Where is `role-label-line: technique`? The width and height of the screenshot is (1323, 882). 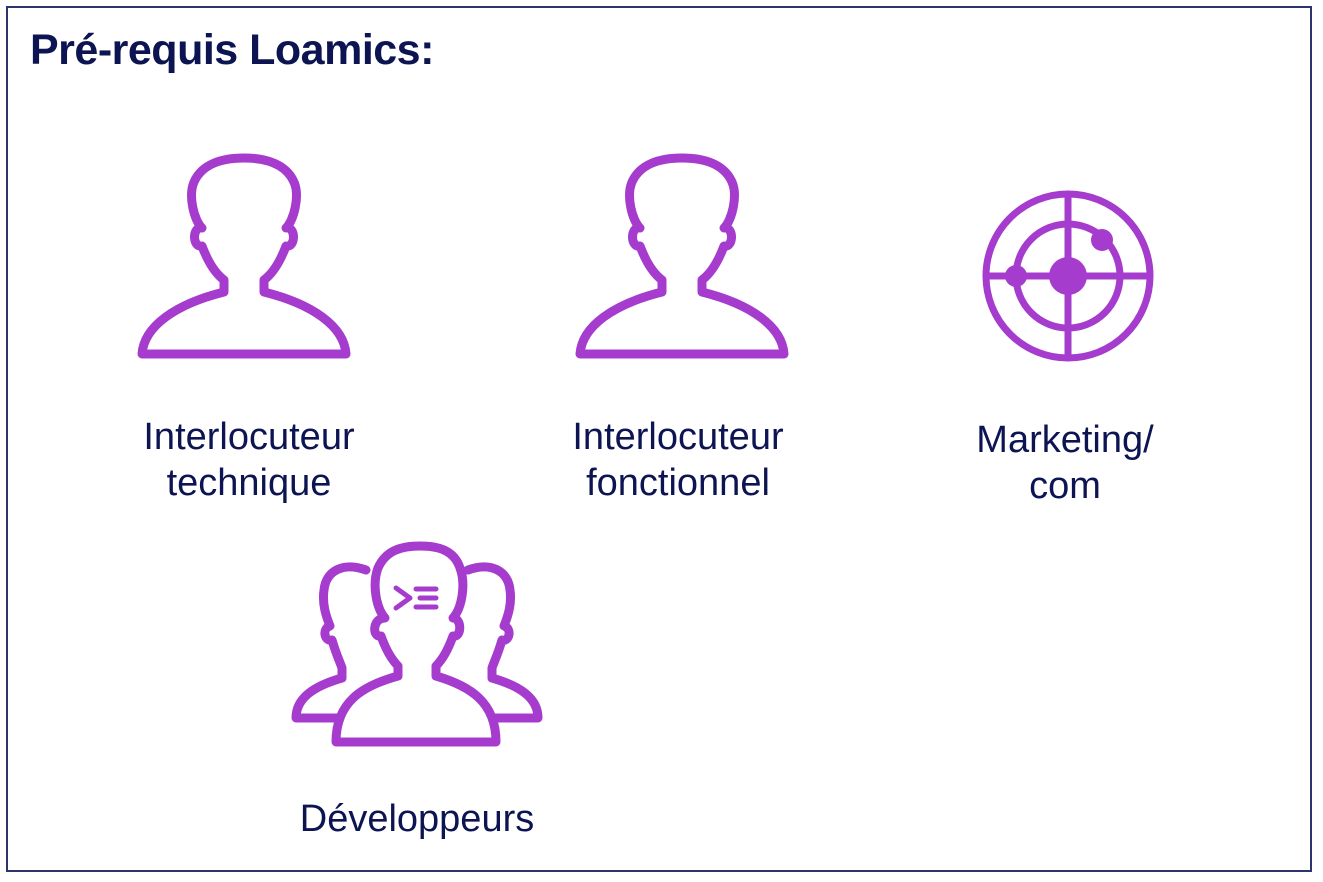 role-label-line: technique is located at coordinates (249, 483).